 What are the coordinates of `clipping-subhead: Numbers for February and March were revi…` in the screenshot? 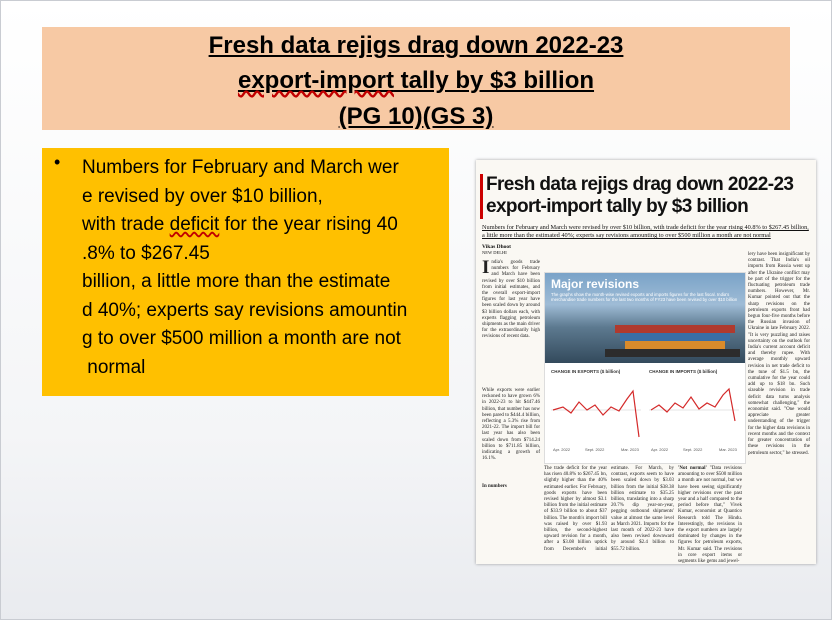 It's located at (645, 231).